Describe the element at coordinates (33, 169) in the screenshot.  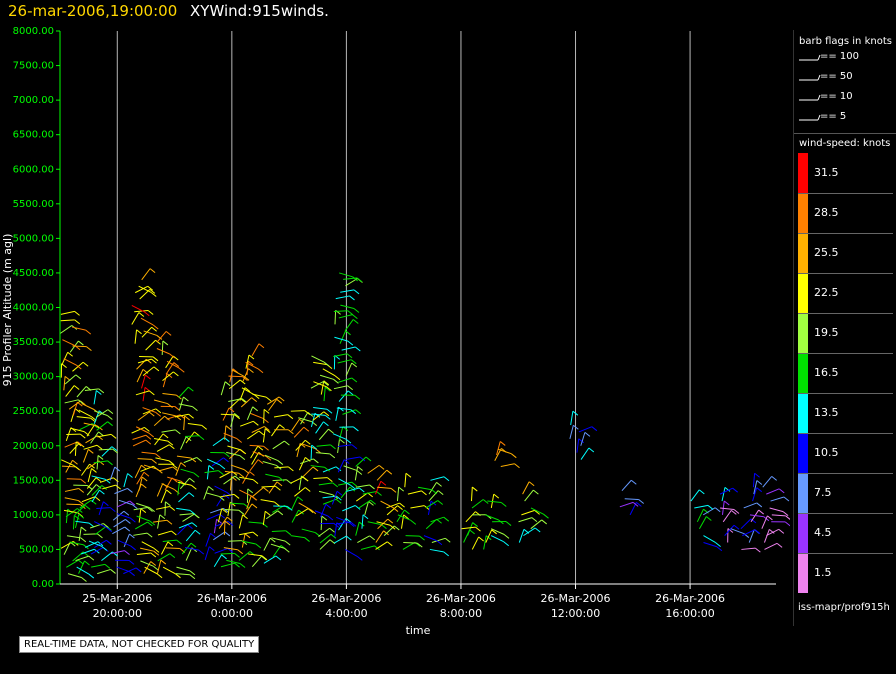
I see `y-tick-label: 6000.00` at that location.